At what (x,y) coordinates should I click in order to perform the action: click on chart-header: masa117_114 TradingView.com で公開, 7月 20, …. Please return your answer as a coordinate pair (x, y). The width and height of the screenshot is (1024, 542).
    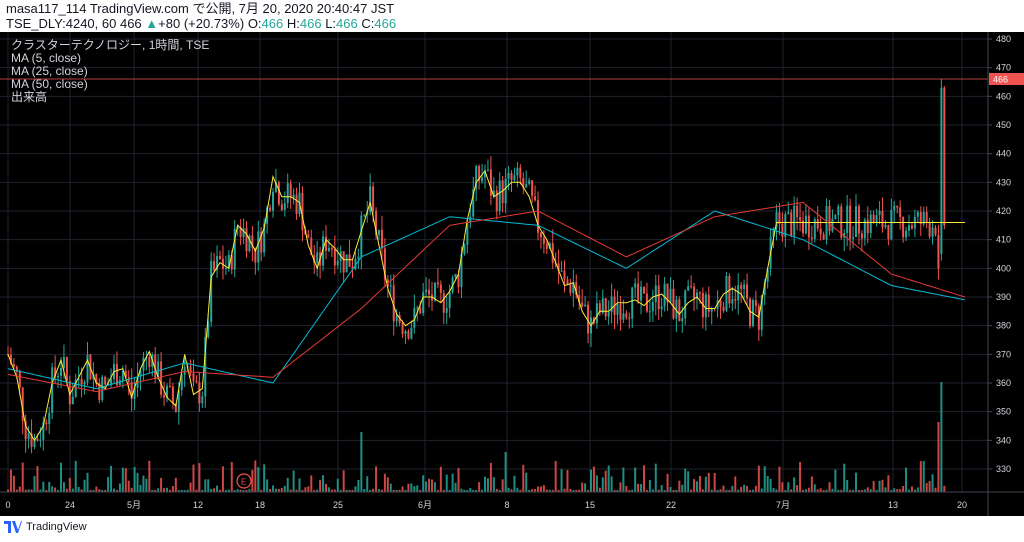
    Looking at the image, I should click on (512, 16).